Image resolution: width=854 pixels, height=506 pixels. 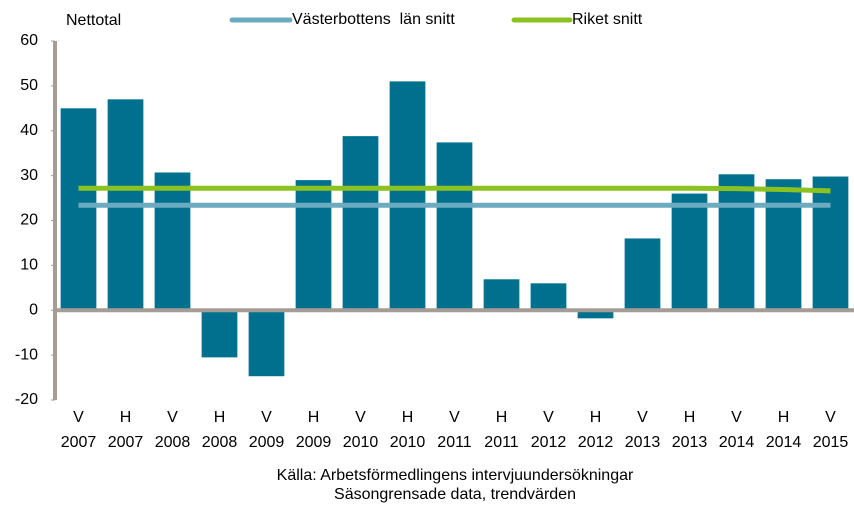 I want to click on y-tick-label: 60, so click(x=29, y=40).